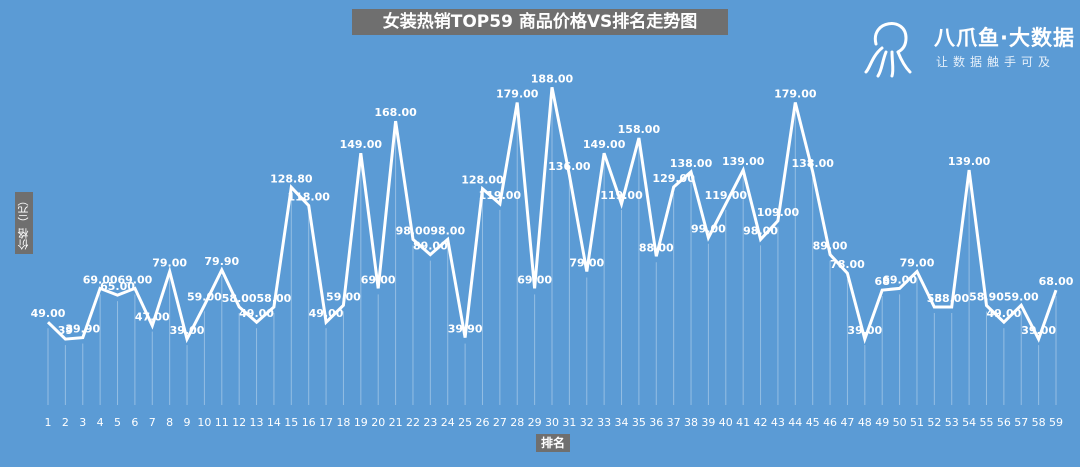 The height and width of the screenshot is (467, 1080). What do you see at coordinates (482, 422) in the screenshot?
I see `x-tick-label: 26` at bounding box center [482, 422].